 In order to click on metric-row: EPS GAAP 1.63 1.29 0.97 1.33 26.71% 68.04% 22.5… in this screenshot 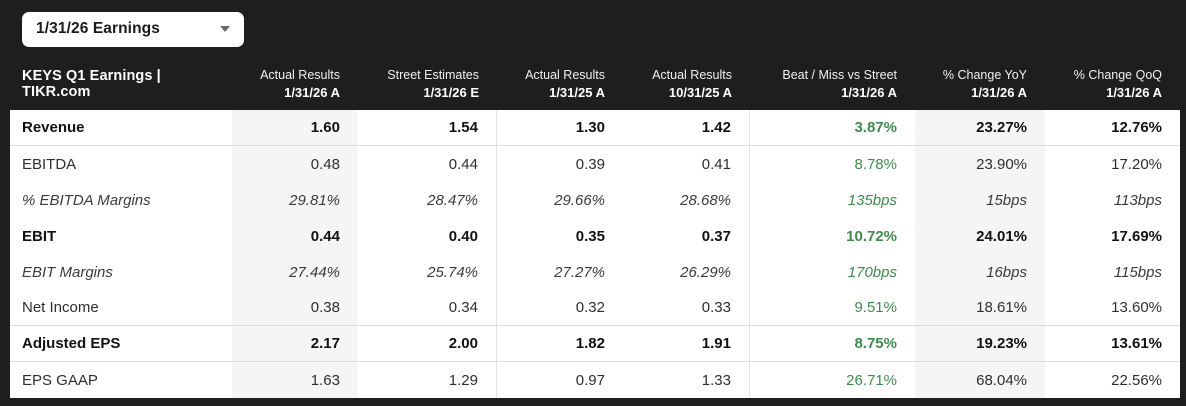, I will do `click(595, 380)`.